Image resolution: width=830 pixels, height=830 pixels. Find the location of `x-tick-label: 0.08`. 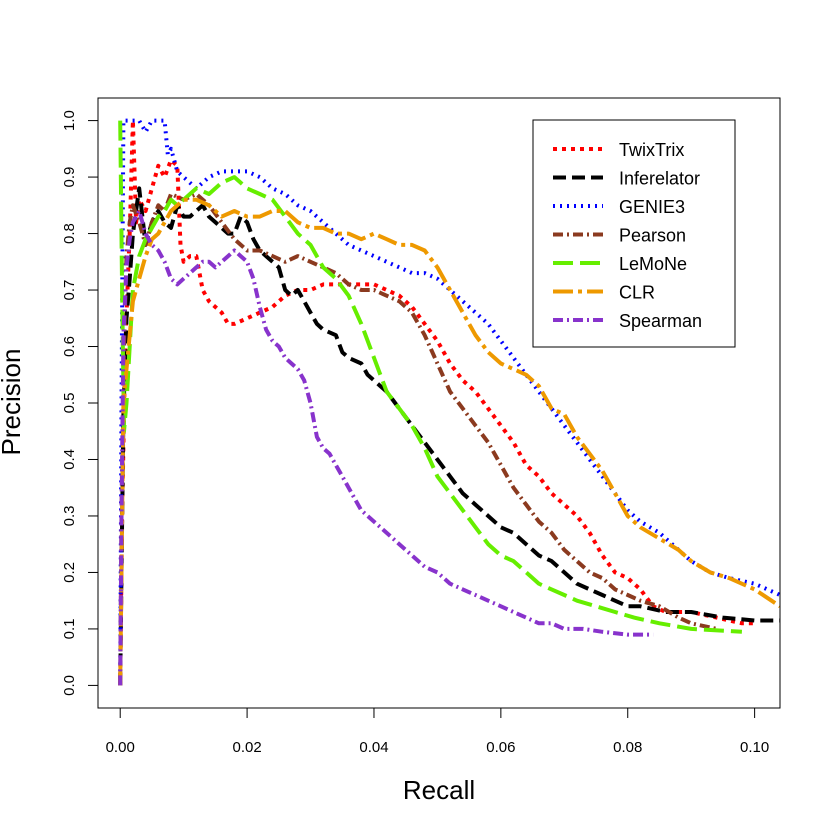

x-tick-label: 0.08 is located at coordinates (627, 747).